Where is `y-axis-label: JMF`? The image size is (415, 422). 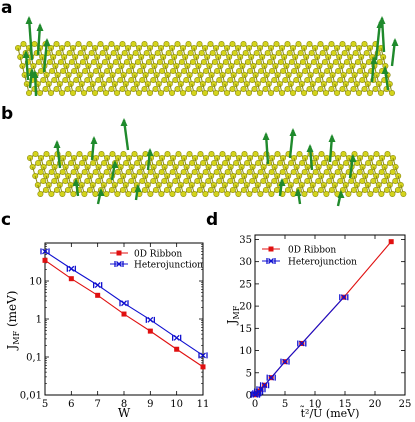 y-axis-label: JMF is located at coordinates (233, 315).